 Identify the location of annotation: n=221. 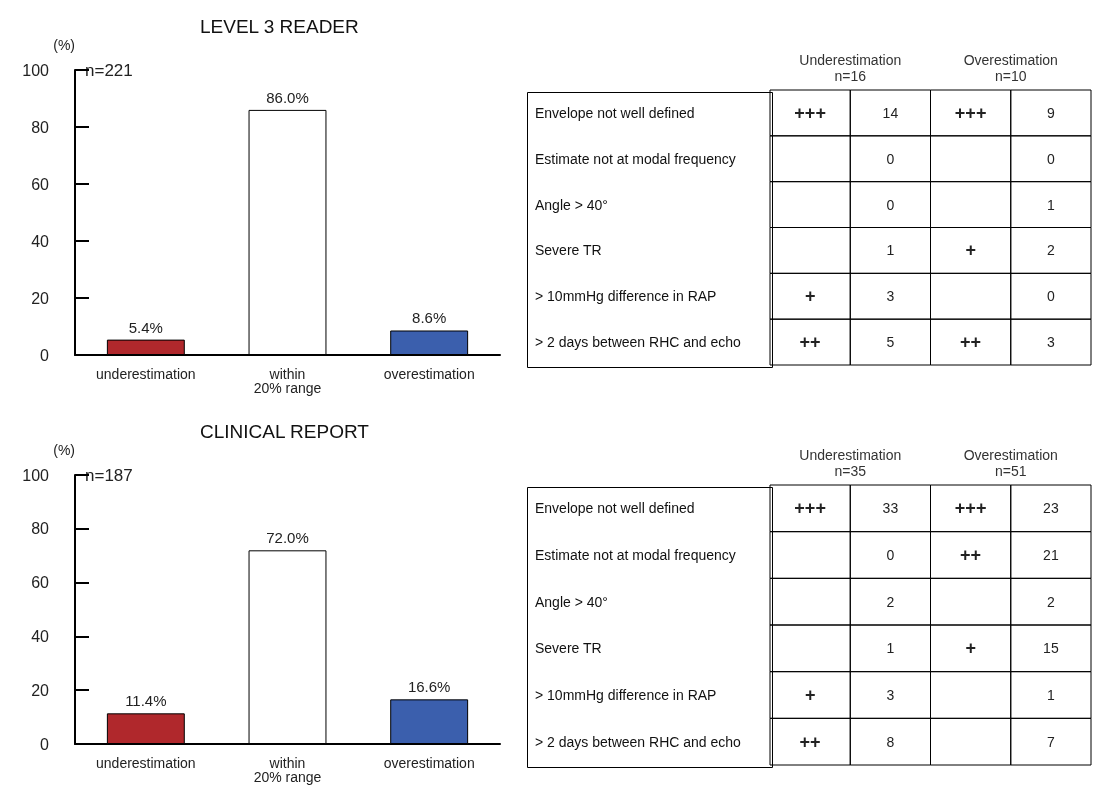
(109, 70).